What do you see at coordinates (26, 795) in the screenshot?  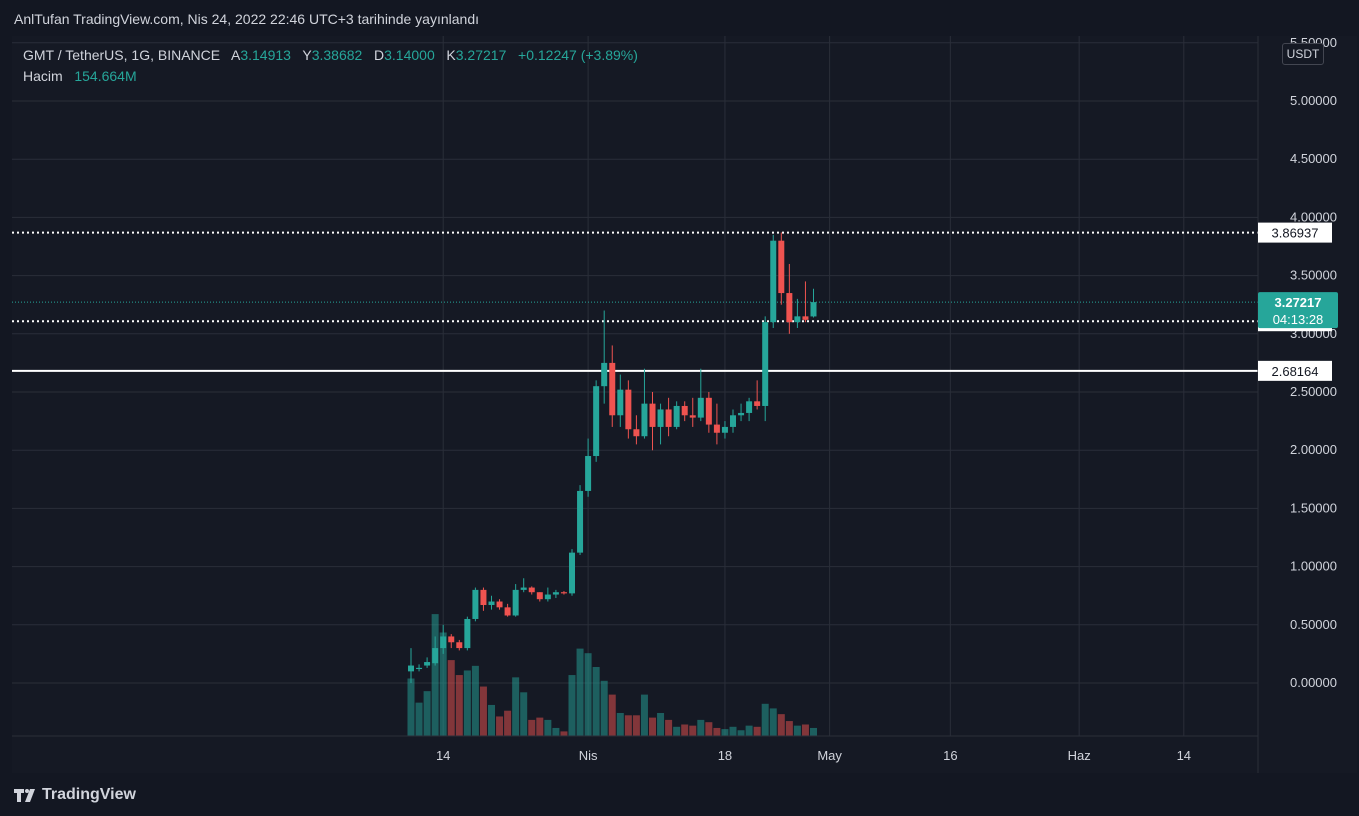 I see `tradingview-logo-icon` at bounding box center [26, 795].